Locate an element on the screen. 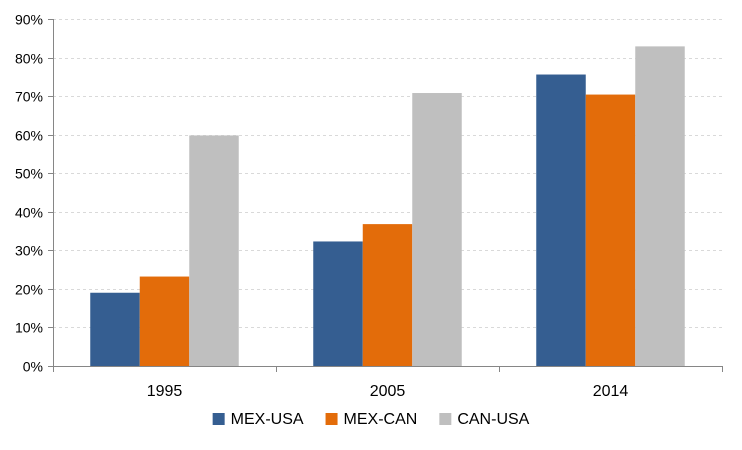  x-tick-label: 2005 is located at coordinates (388, 391).